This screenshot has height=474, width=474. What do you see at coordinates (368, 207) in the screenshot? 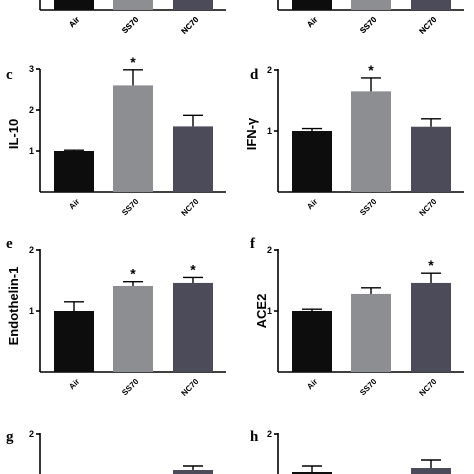
I see `panel-d-category-ss70: SS70` at bounding box center [368, 207].